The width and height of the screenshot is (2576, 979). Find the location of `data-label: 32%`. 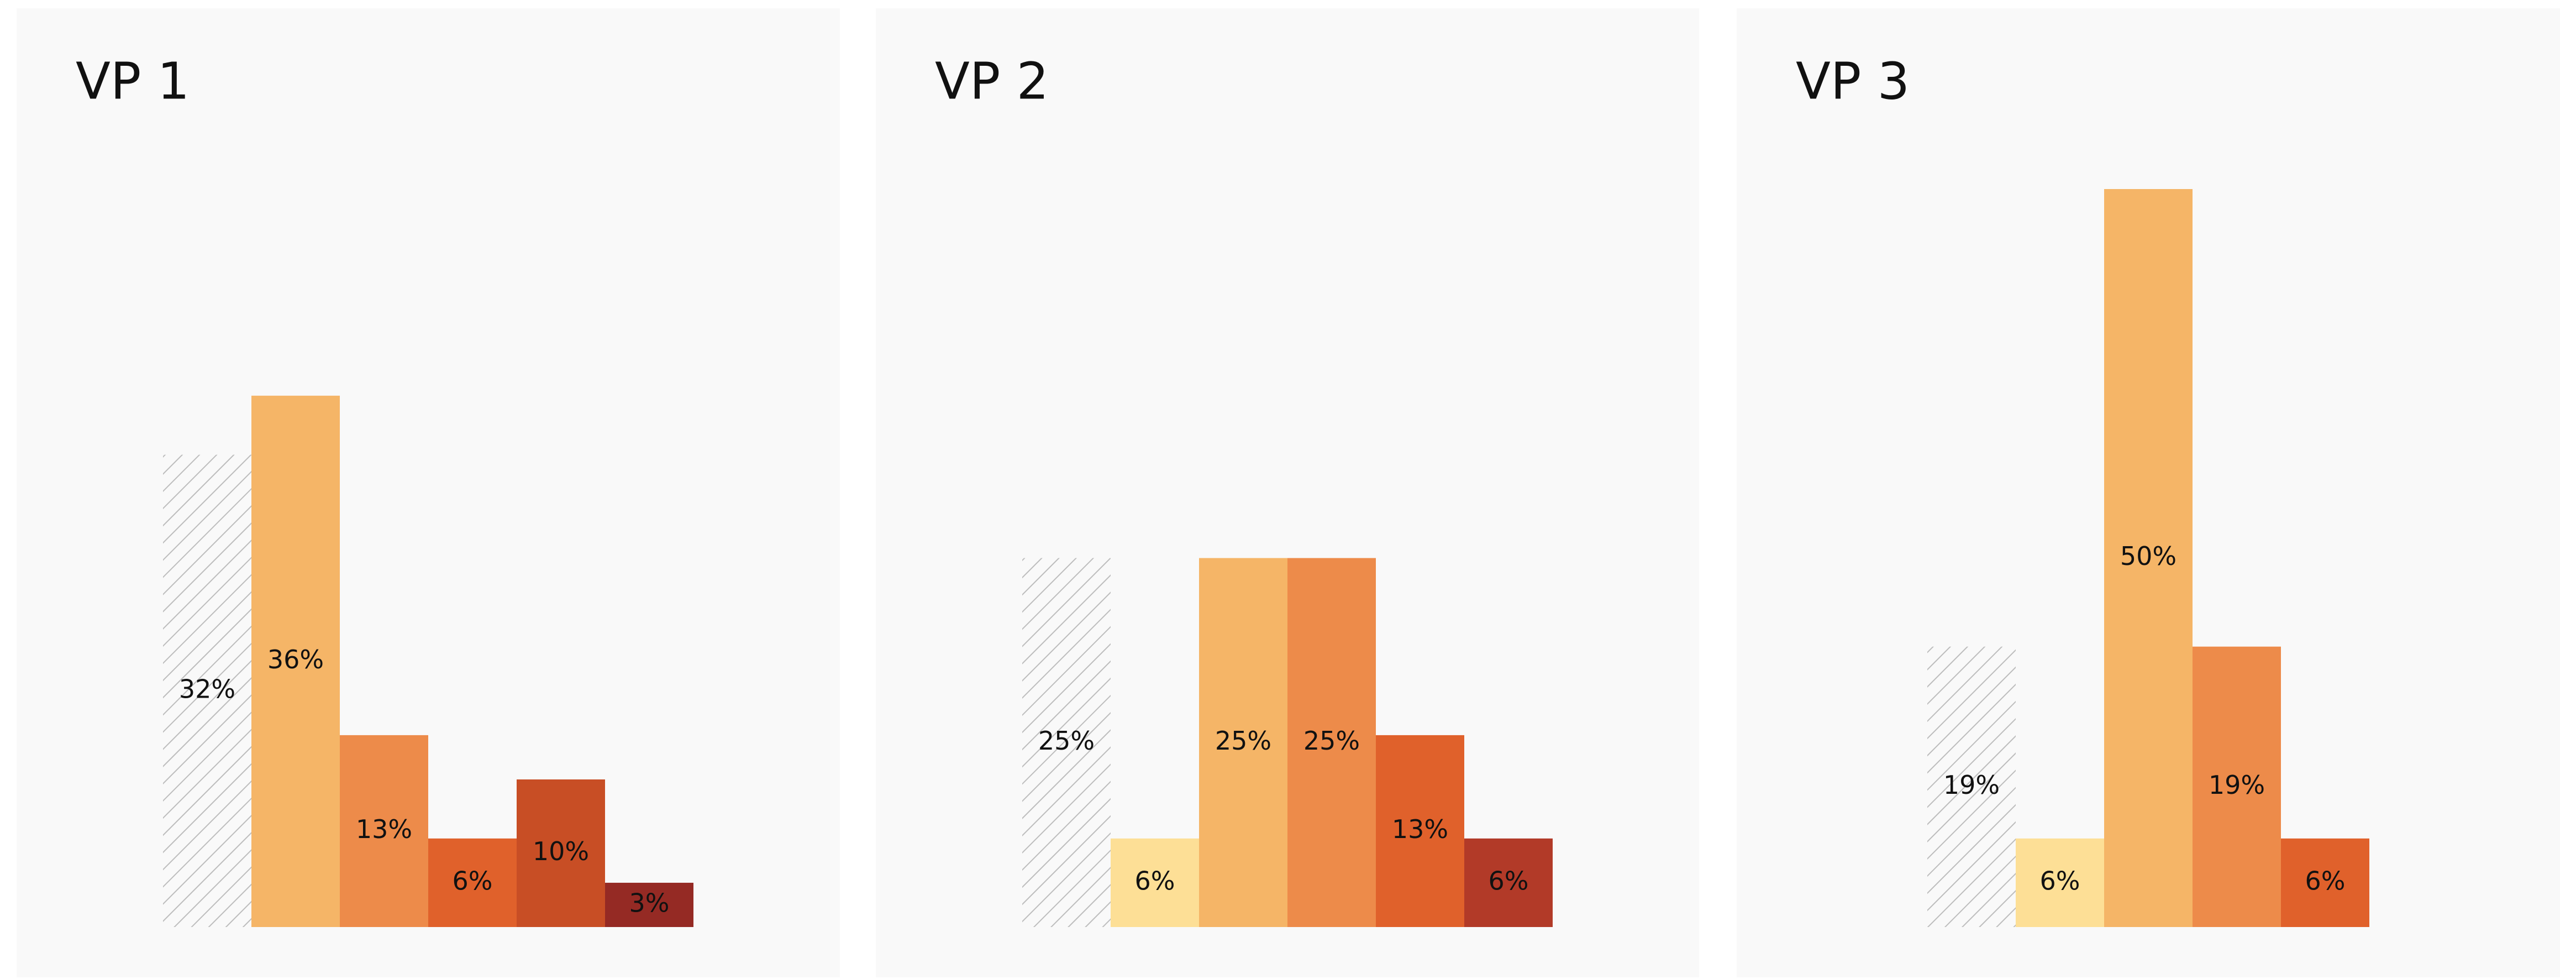

data-label: 32% is located at coordinates (207, 689).